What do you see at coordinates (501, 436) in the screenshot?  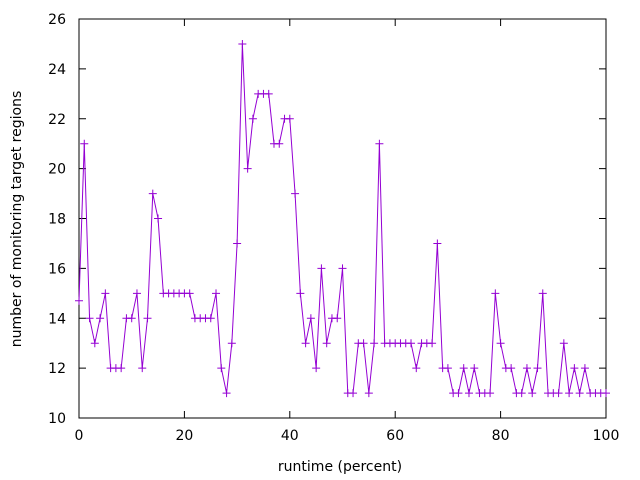 I see `x-tick-label: 80` at bounding box center [501, 436].